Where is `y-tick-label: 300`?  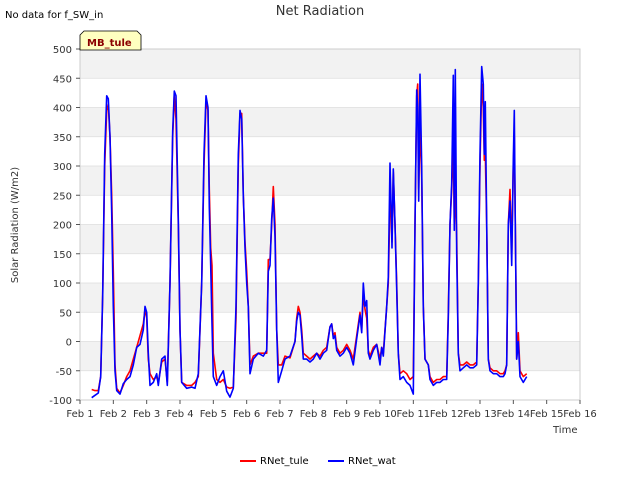 y-tick-label: 300 is located at coordinates (62, 167).